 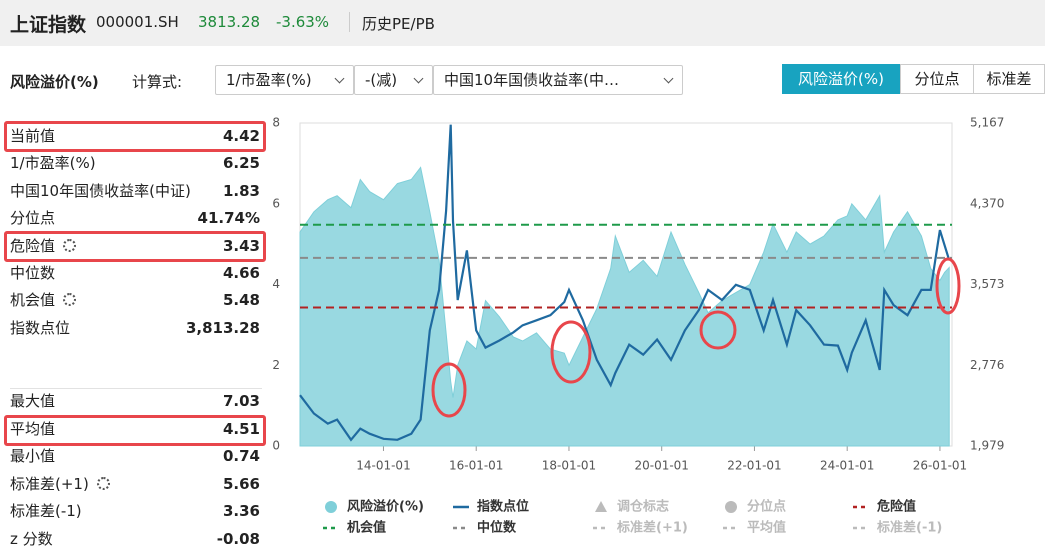 I want to click on legend-item: 分位点, so click(x=755, y=507).